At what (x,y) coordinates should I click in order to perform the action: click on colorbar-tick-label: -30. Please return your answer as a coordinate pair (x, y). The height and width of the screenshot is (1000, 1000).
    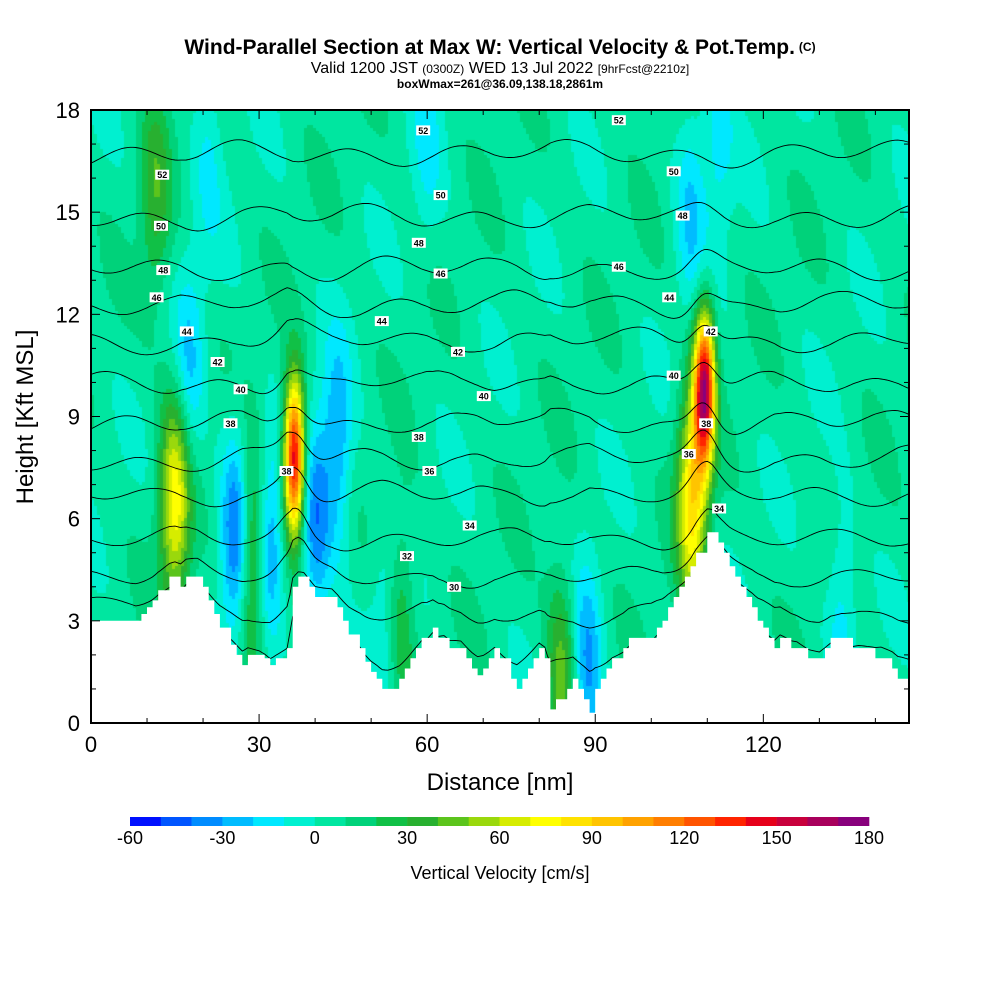
    Looking at the image, I should click on (222, 838).